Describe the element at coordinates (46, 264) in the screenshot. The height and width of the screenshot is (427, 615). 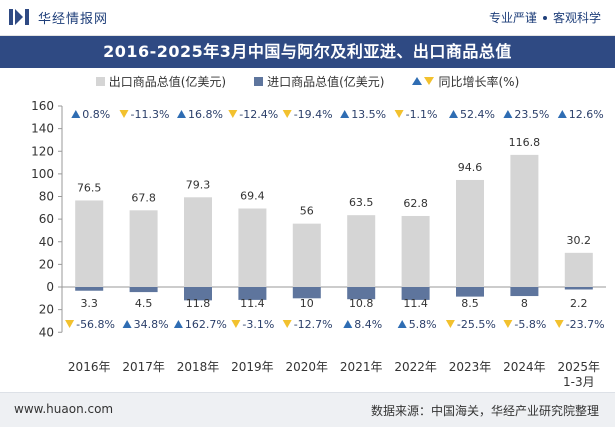
I see `y-tick-label: 20` at that location.